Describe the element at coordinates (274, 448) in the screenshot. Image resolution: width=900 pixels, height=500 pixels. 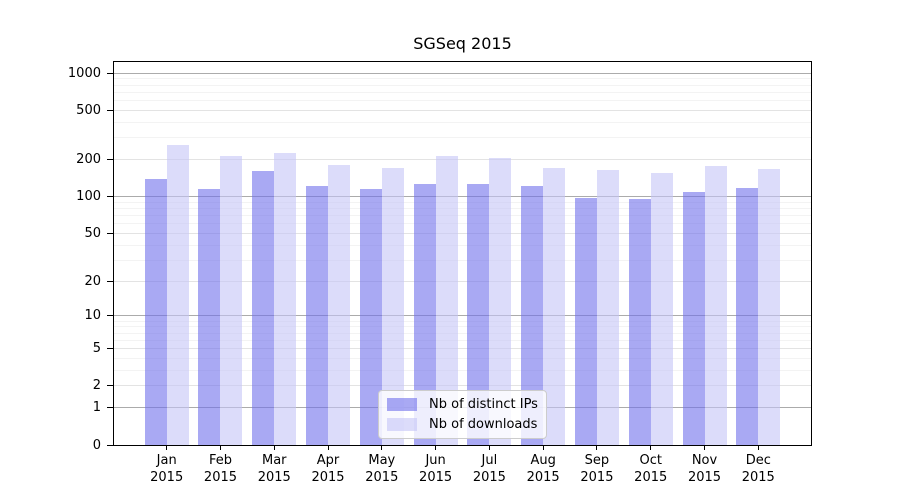
I see `x-tick-mark-mar` at that location.